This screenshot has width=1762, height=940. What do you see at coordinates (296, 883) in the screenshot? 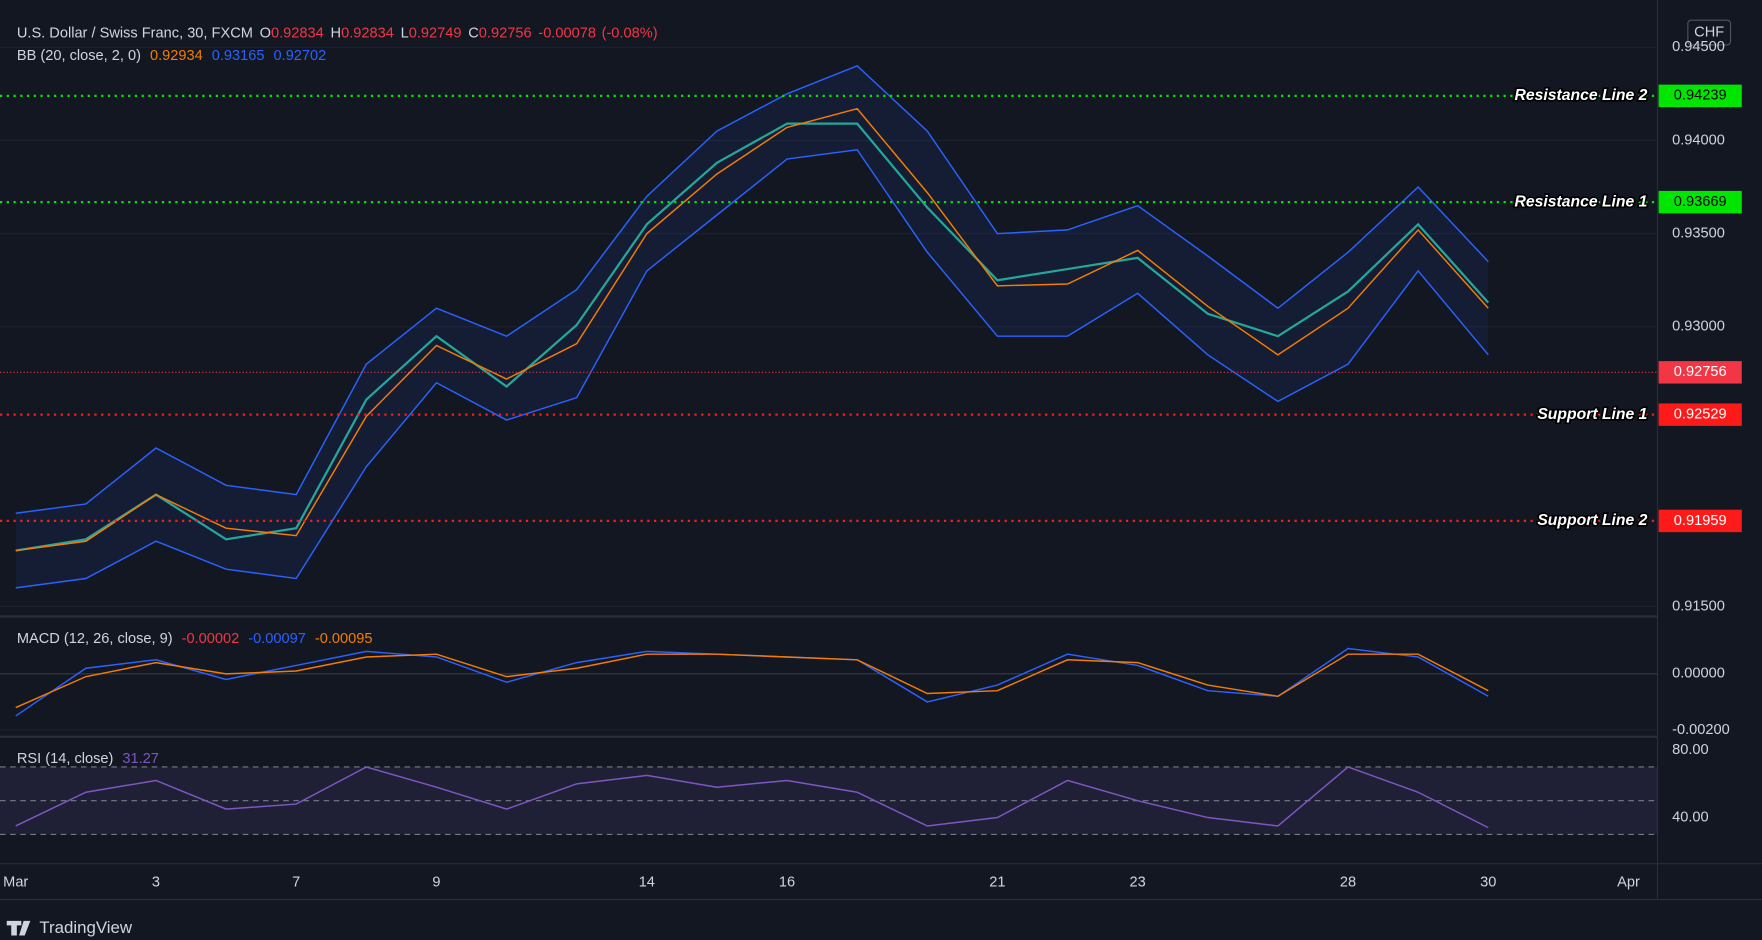
I see `x-tick-label: 7` at bounding box center [296, 883].